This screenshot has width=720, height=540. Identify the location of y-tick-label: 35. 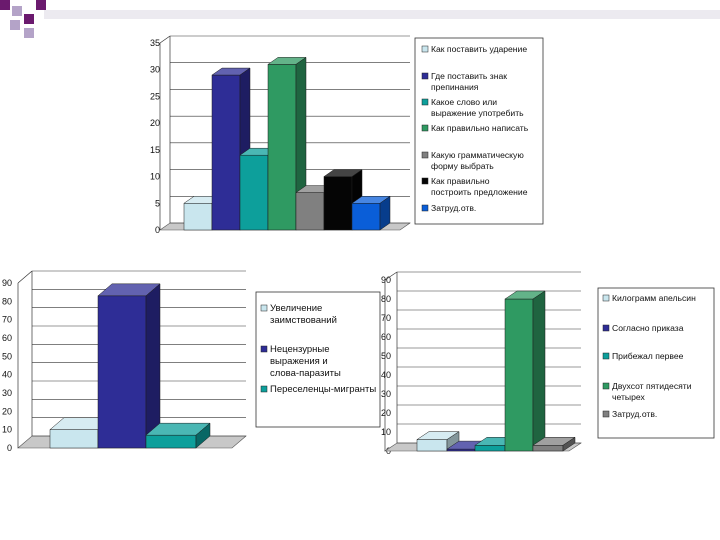
(155, 43).